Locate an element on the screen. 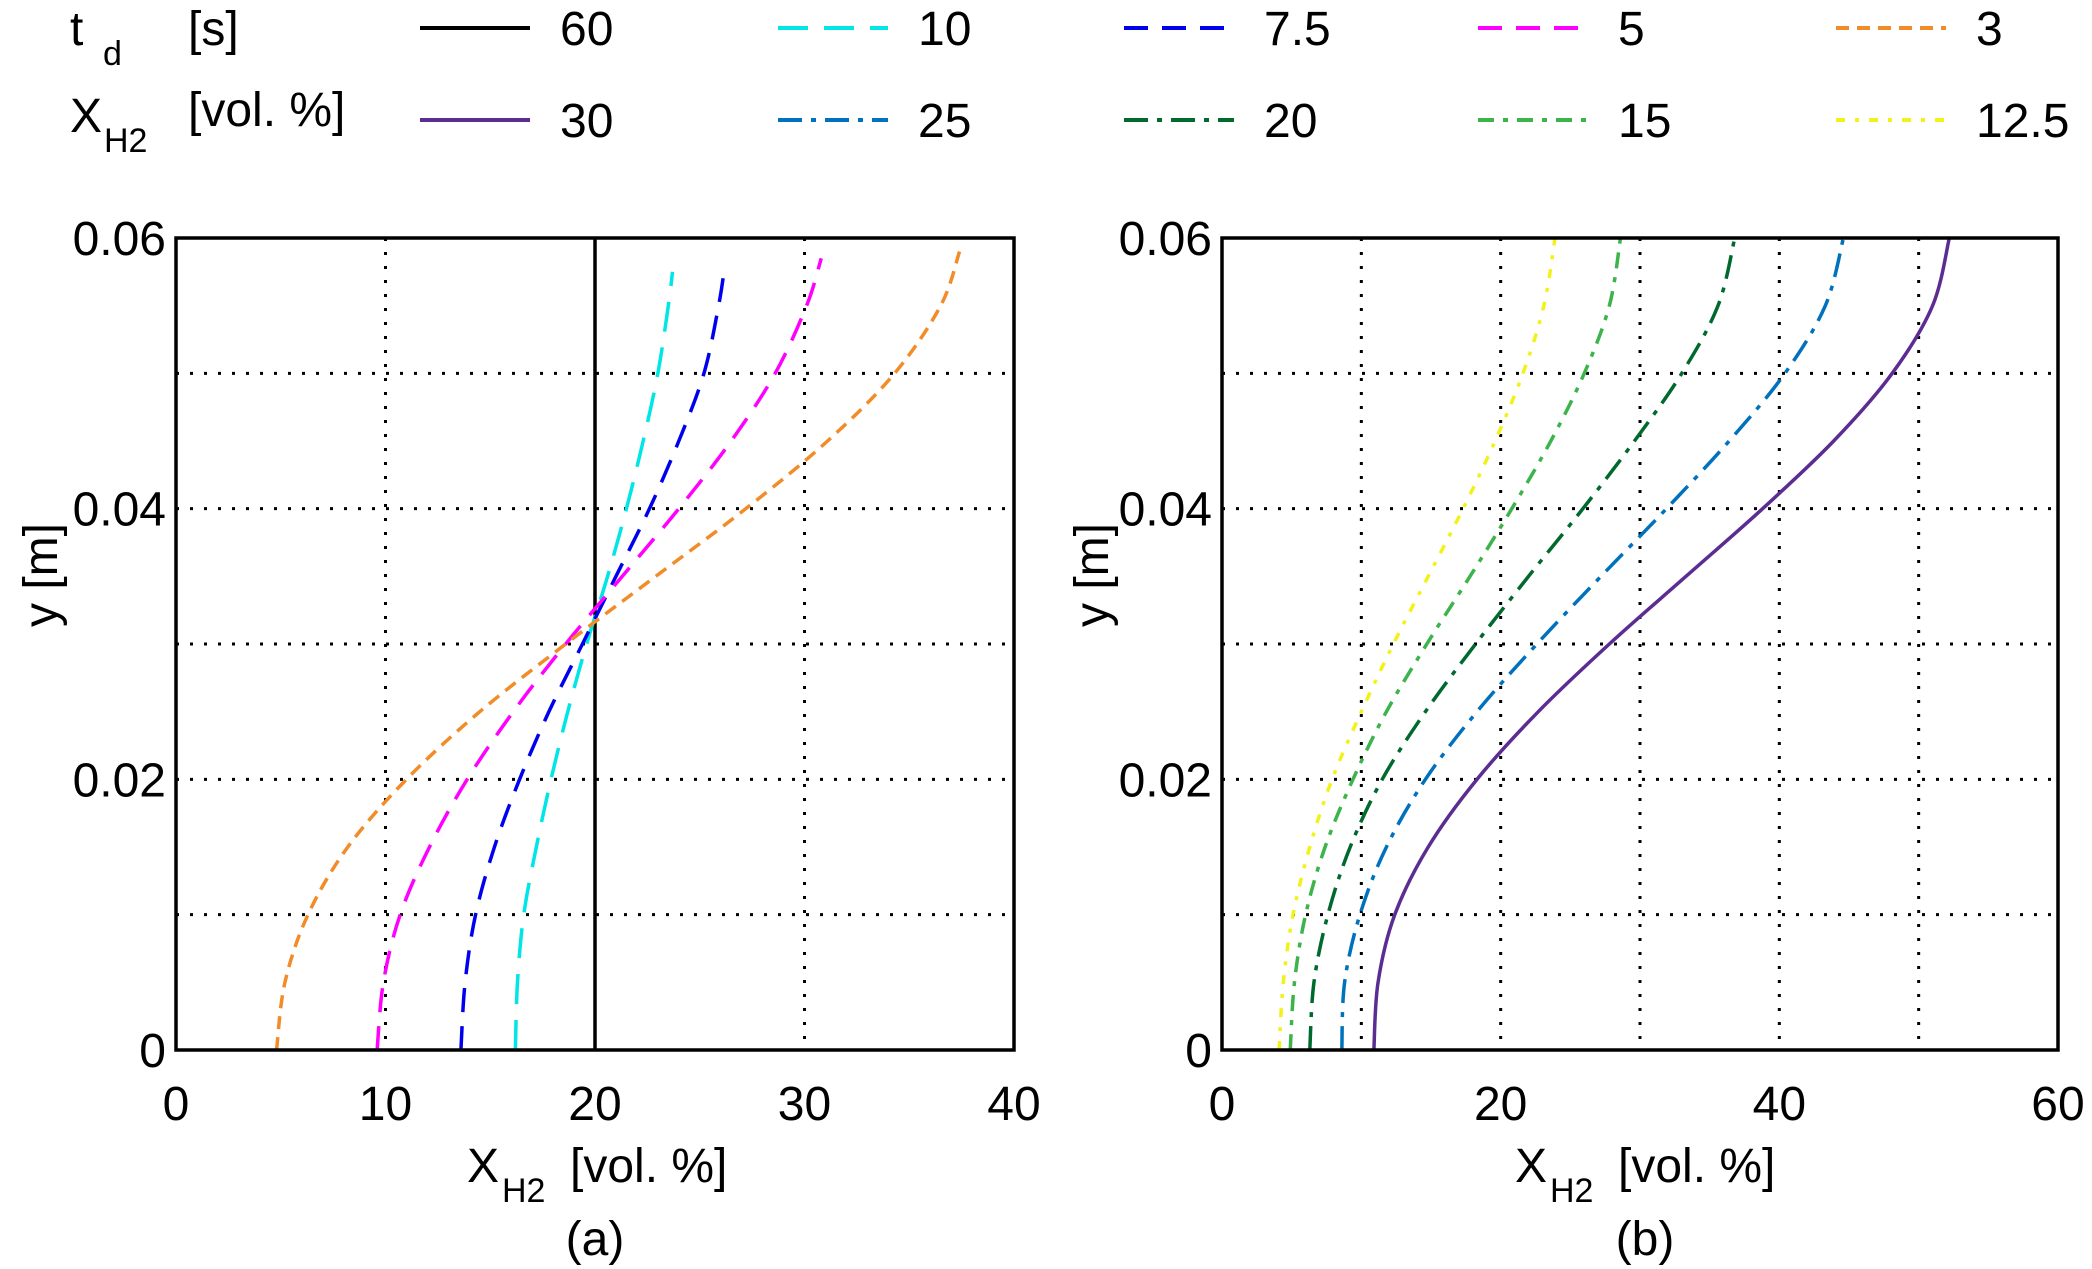 The width and height of the screenshot is (2092, 1269). panel-b-label: (b) is located at coordinates (1645, 1239).